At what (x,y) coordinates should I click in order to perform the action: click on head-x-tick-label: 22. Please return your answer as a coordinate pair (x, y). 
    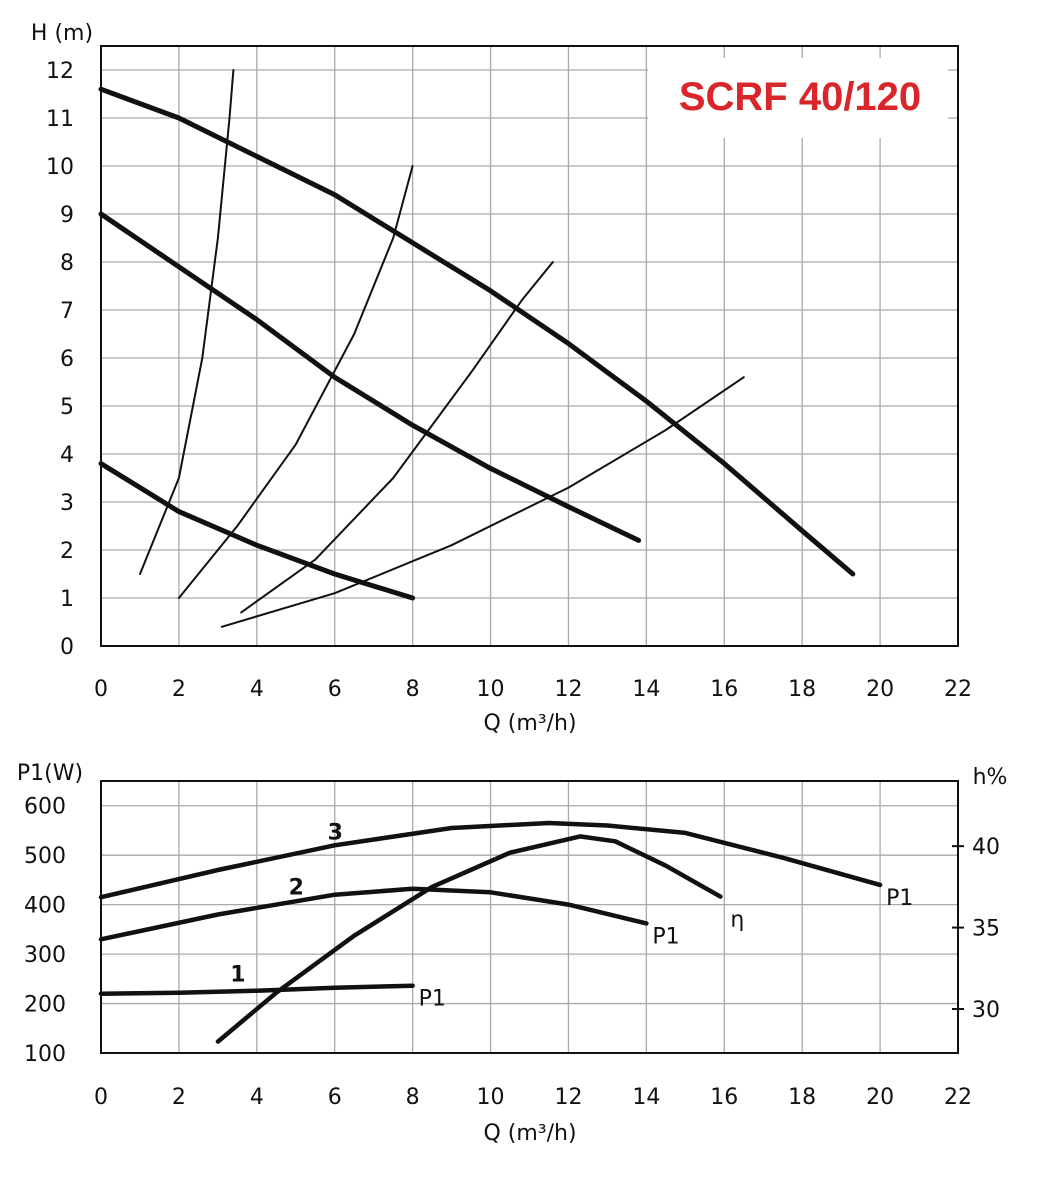
    Looking at the image, I should click on (958, 689).